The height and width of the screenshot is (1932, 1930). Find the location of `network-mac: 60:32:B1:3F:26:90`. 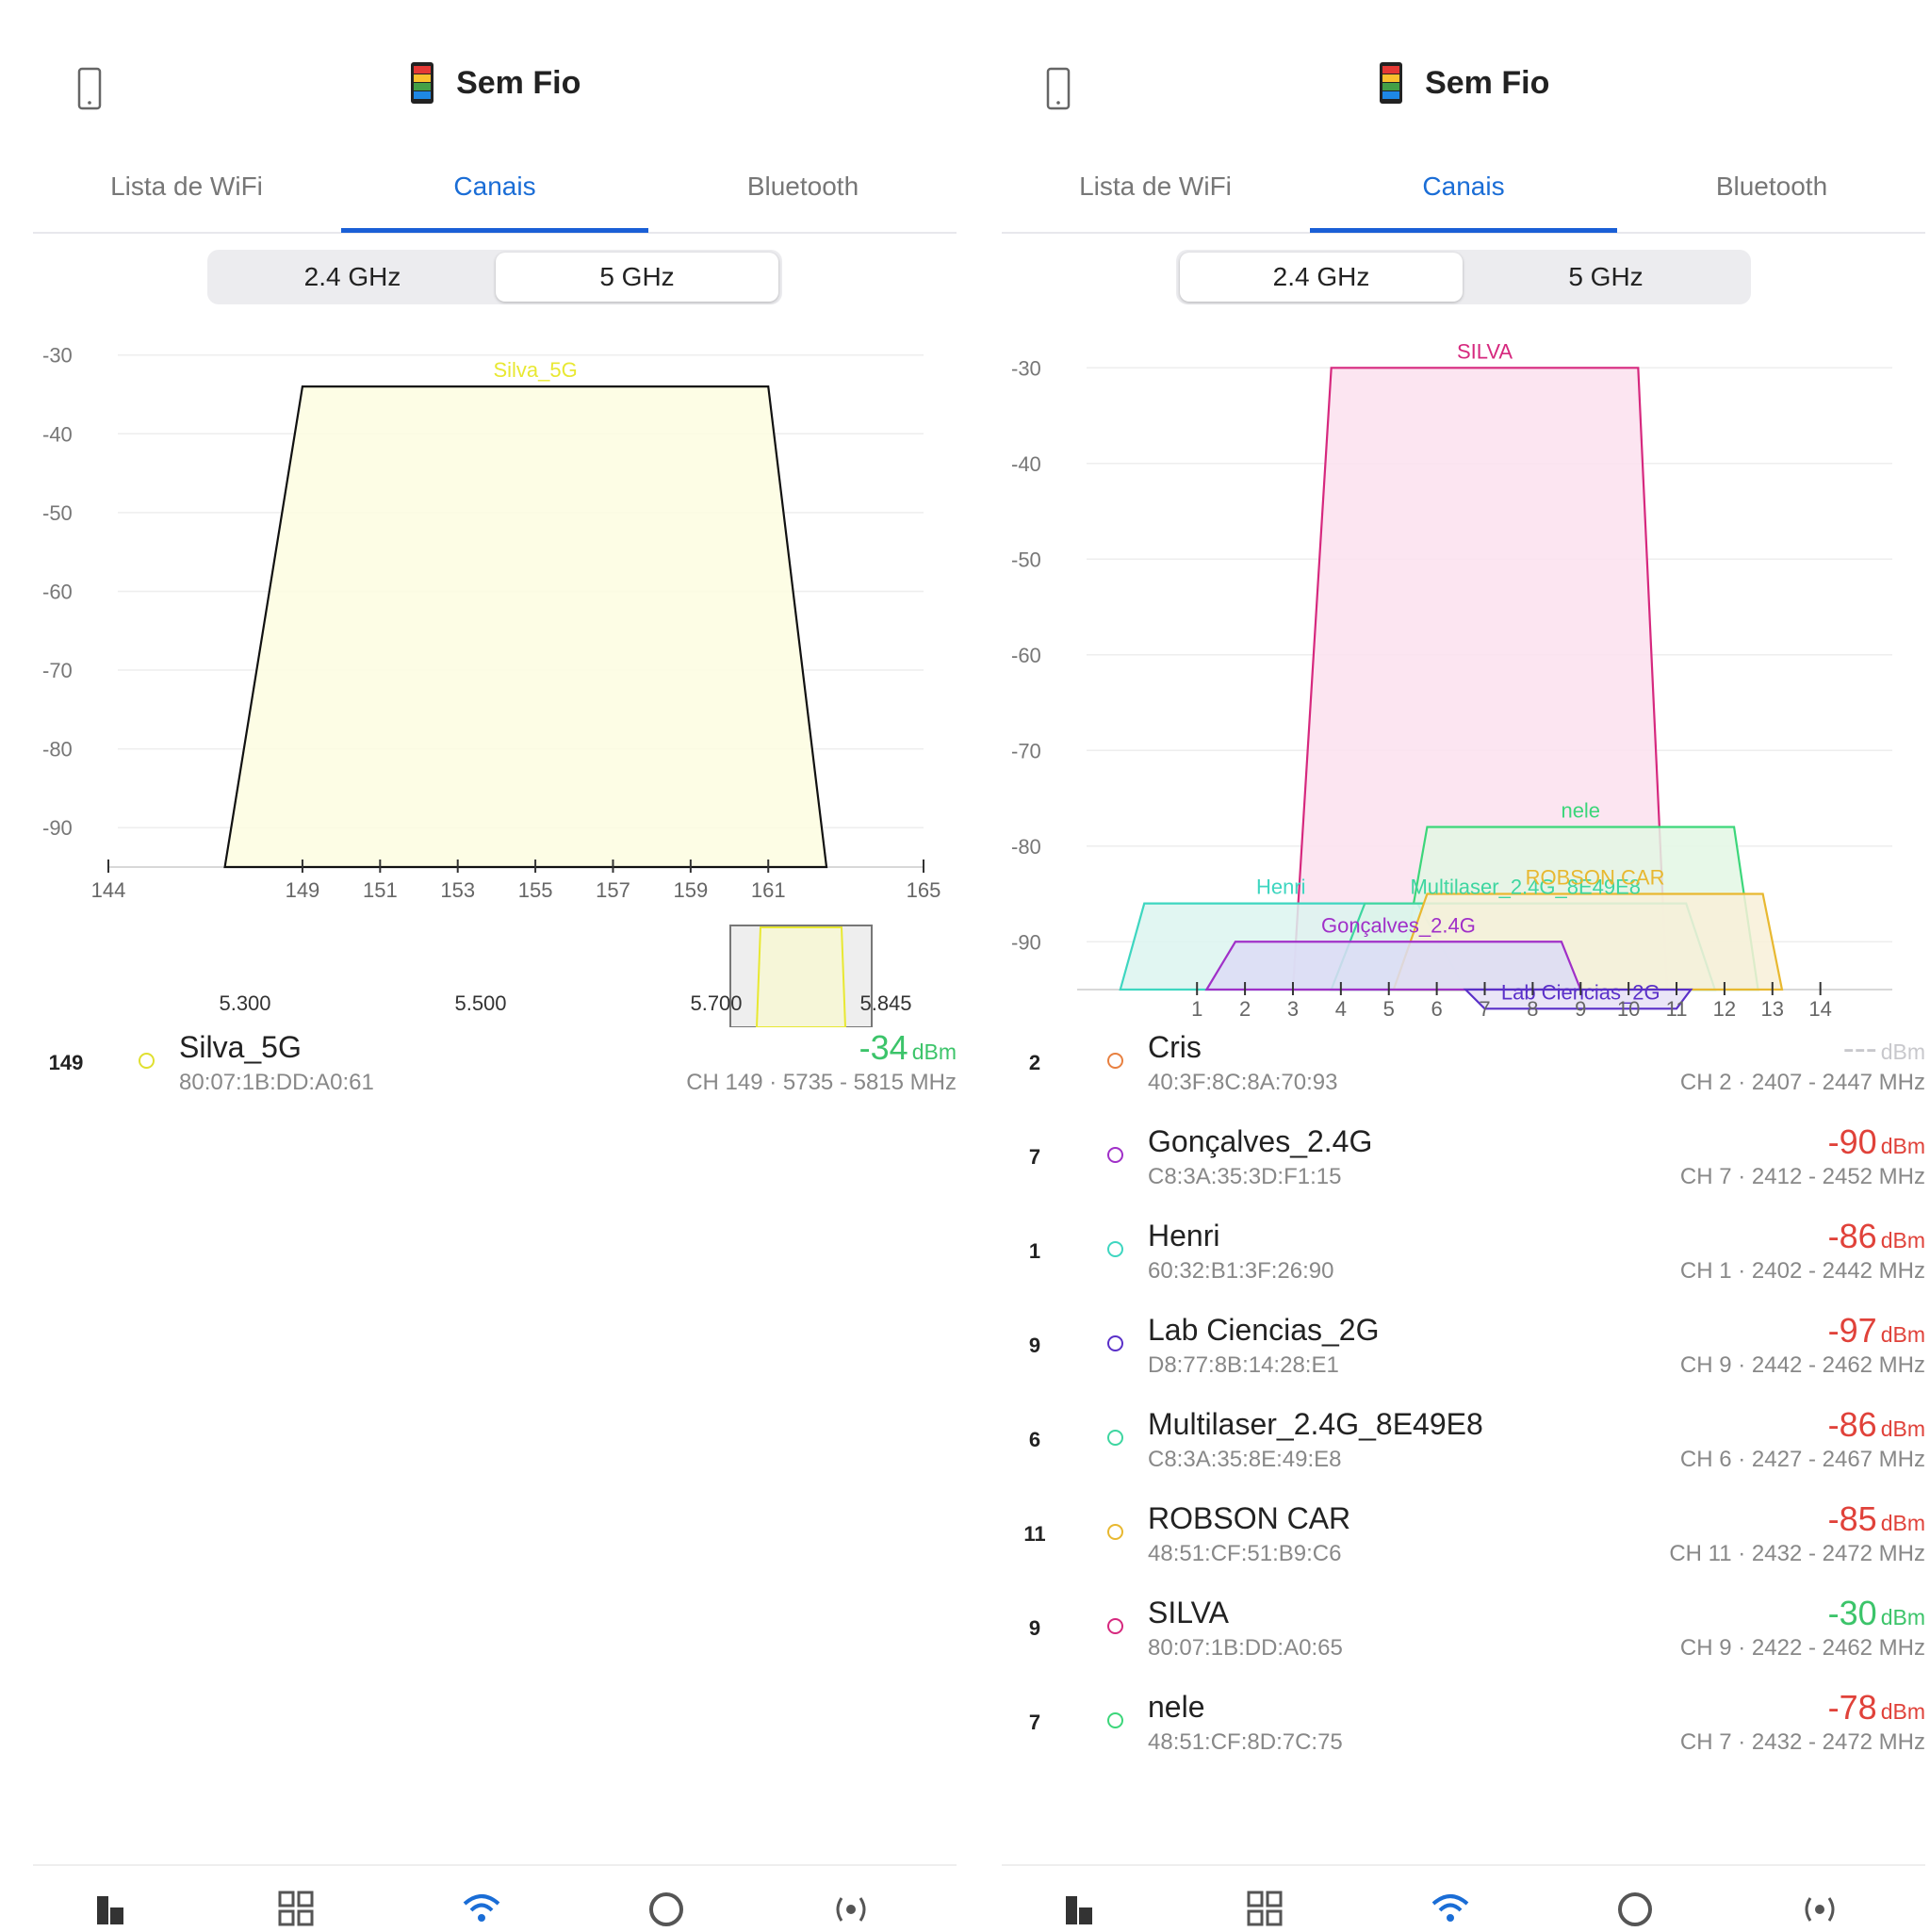

network-mac: 60:32:B1:3F:26:90 is located at coordinates (1241, 1271).